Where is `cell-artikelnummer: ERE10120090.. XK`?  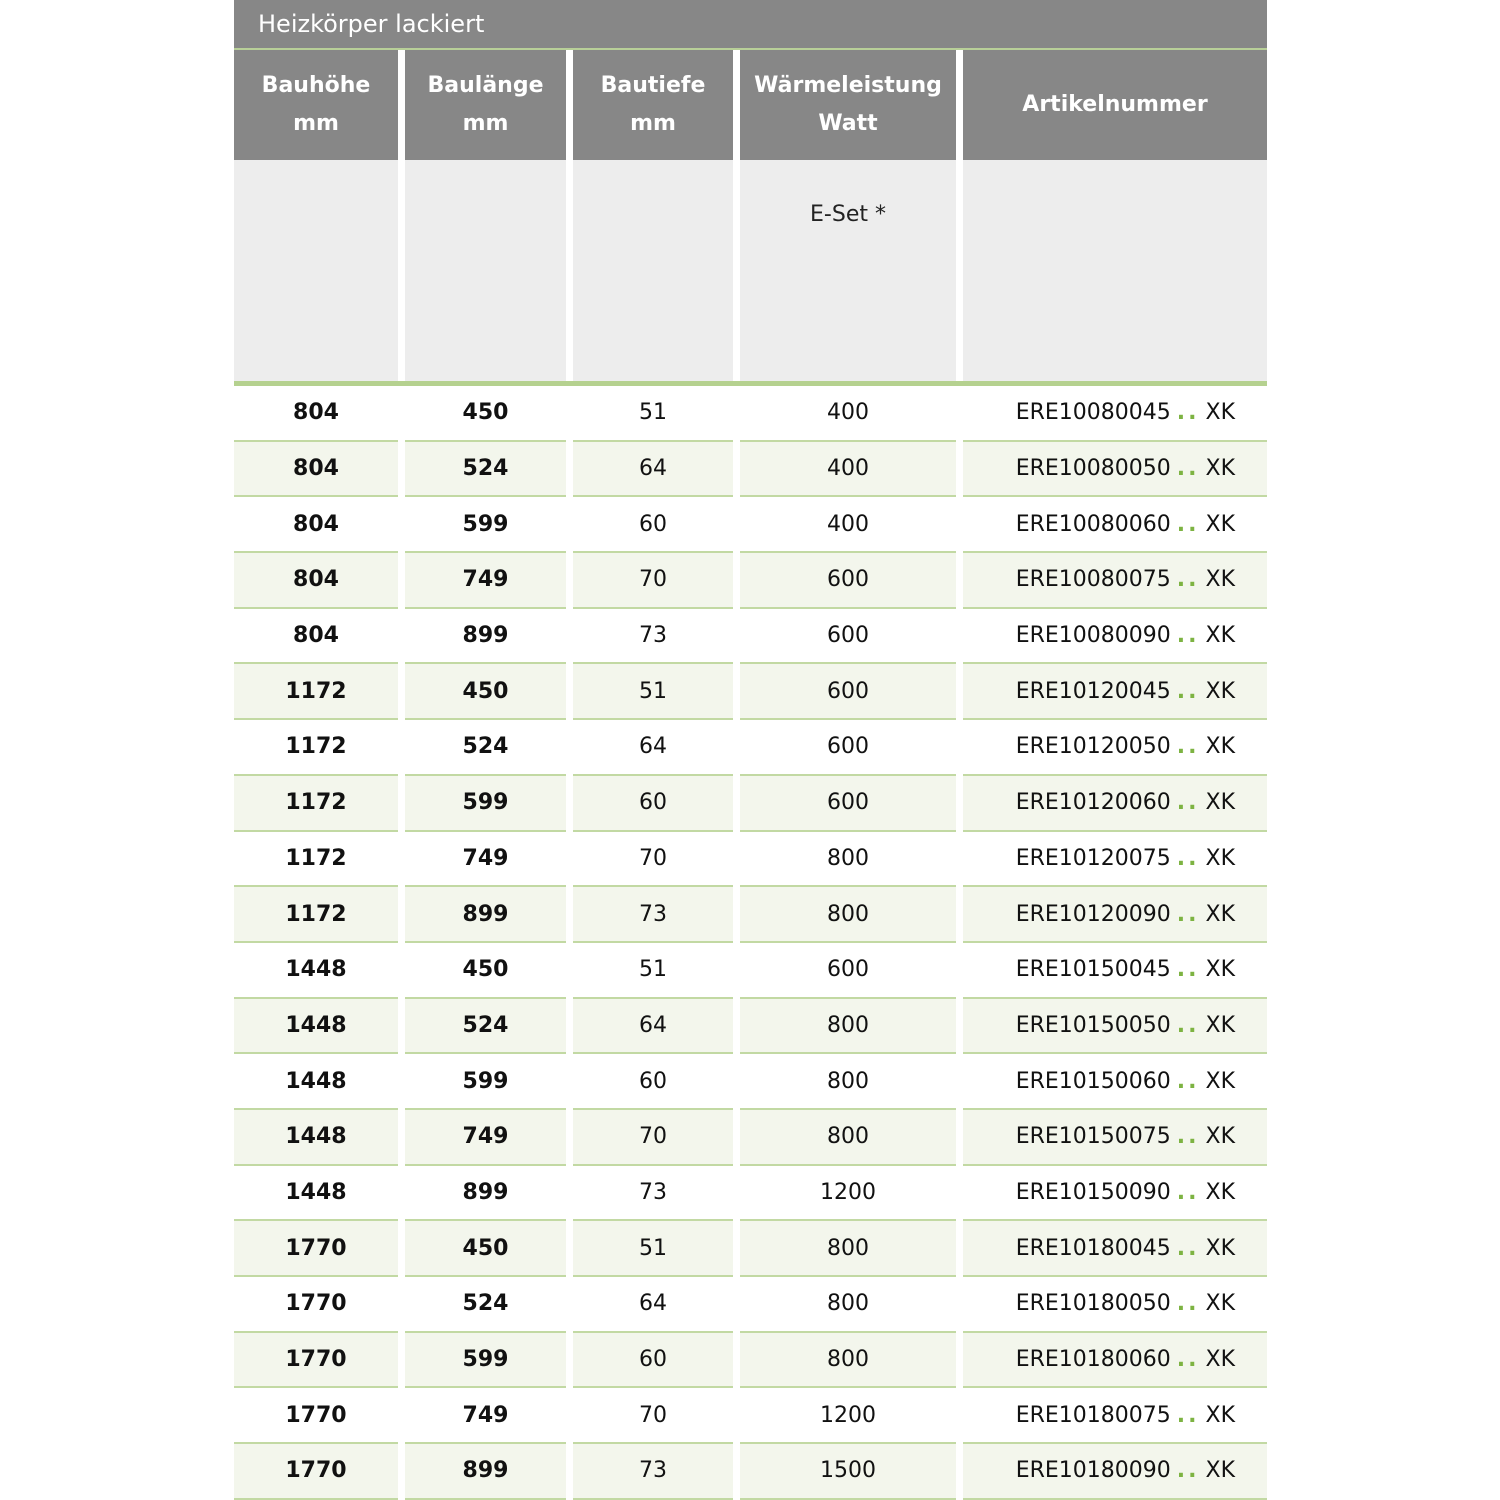 cell-artikelnummer: ERE10120090.. XK is located at coordinates (1115, 915).